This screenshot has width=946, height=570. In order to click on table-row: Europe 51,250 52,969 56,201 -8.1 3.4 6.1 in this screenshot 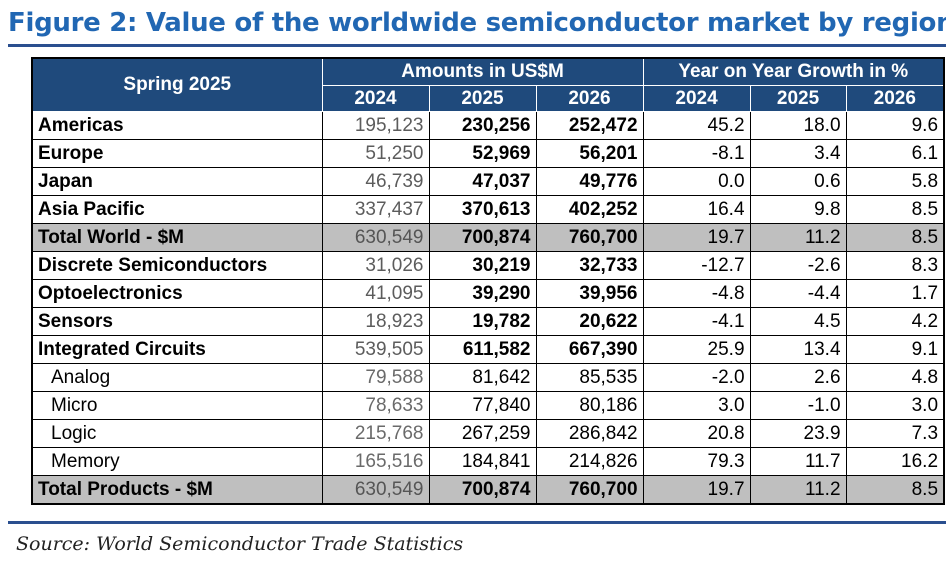, I will do `click(488, 153)`.